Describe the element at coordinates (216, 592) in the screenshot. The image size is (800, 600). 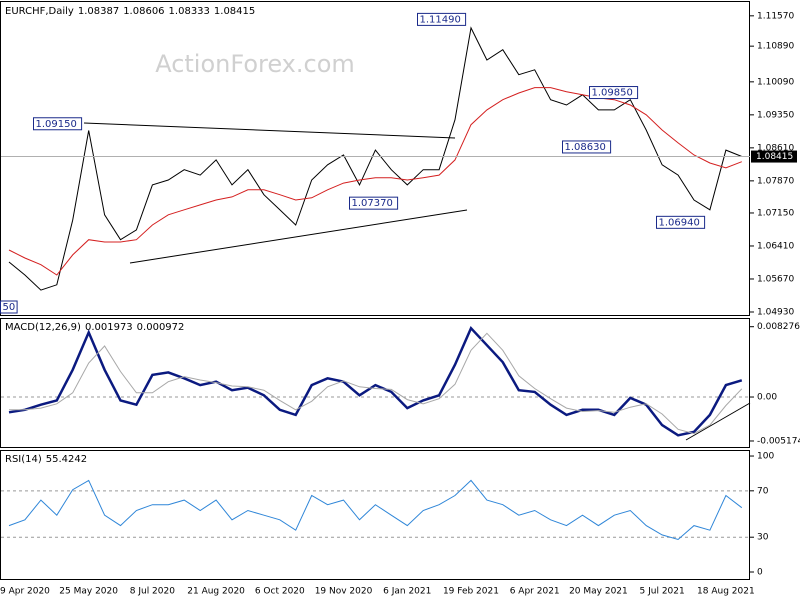
I see `x-tick-label: 21 Aug 2020` at that location.